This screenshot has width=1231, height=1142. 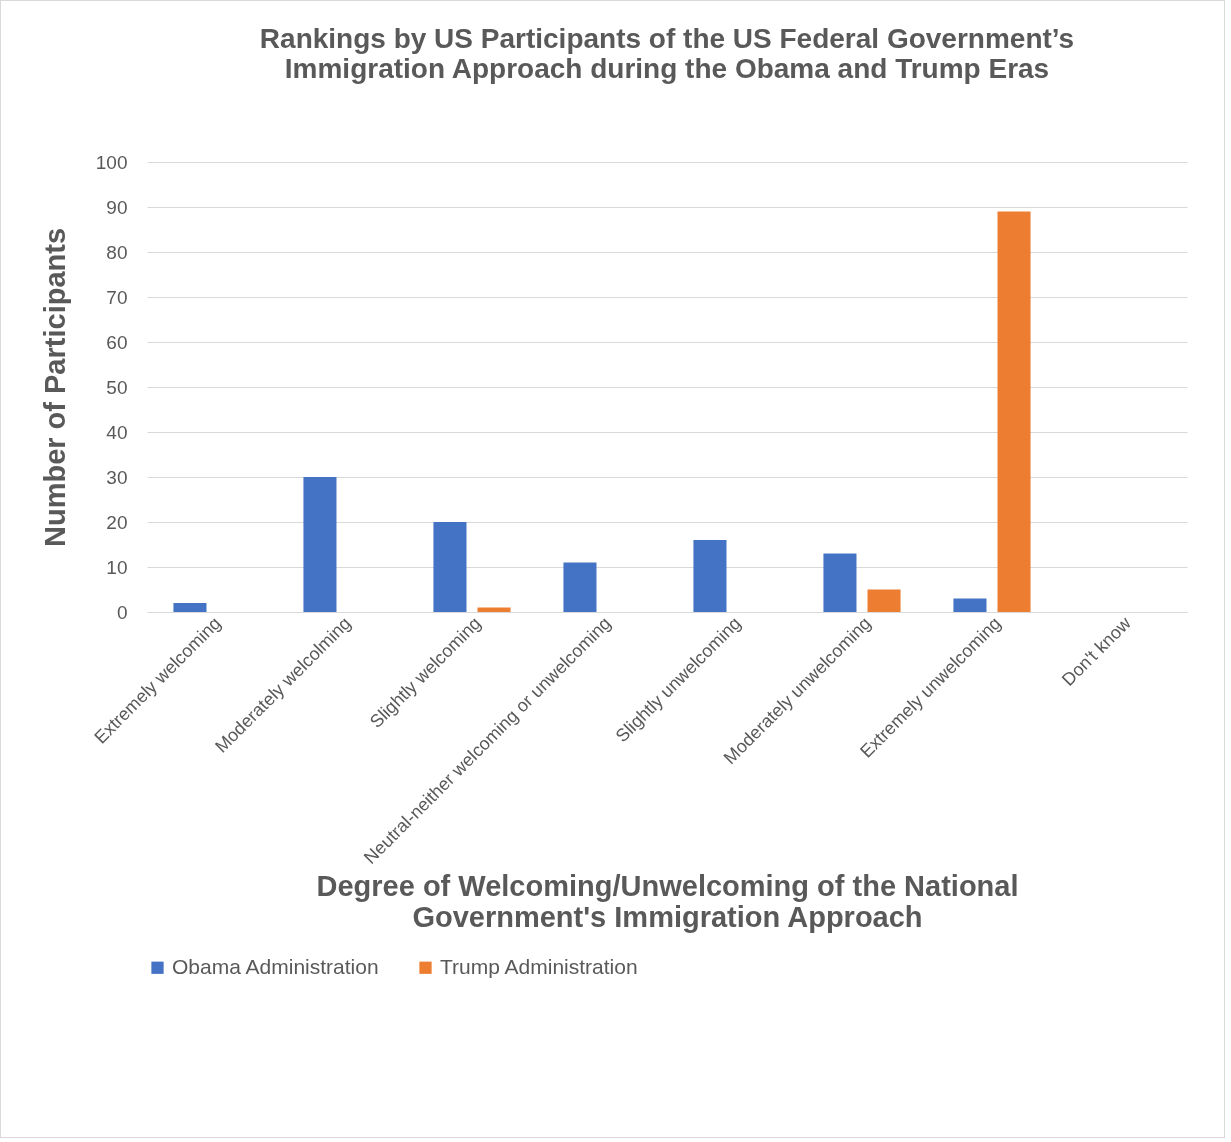 What do you see at coordinates (117, 522) in the screenshot?
I see `y-tick-label: 20` at bounding box center [117, 522].